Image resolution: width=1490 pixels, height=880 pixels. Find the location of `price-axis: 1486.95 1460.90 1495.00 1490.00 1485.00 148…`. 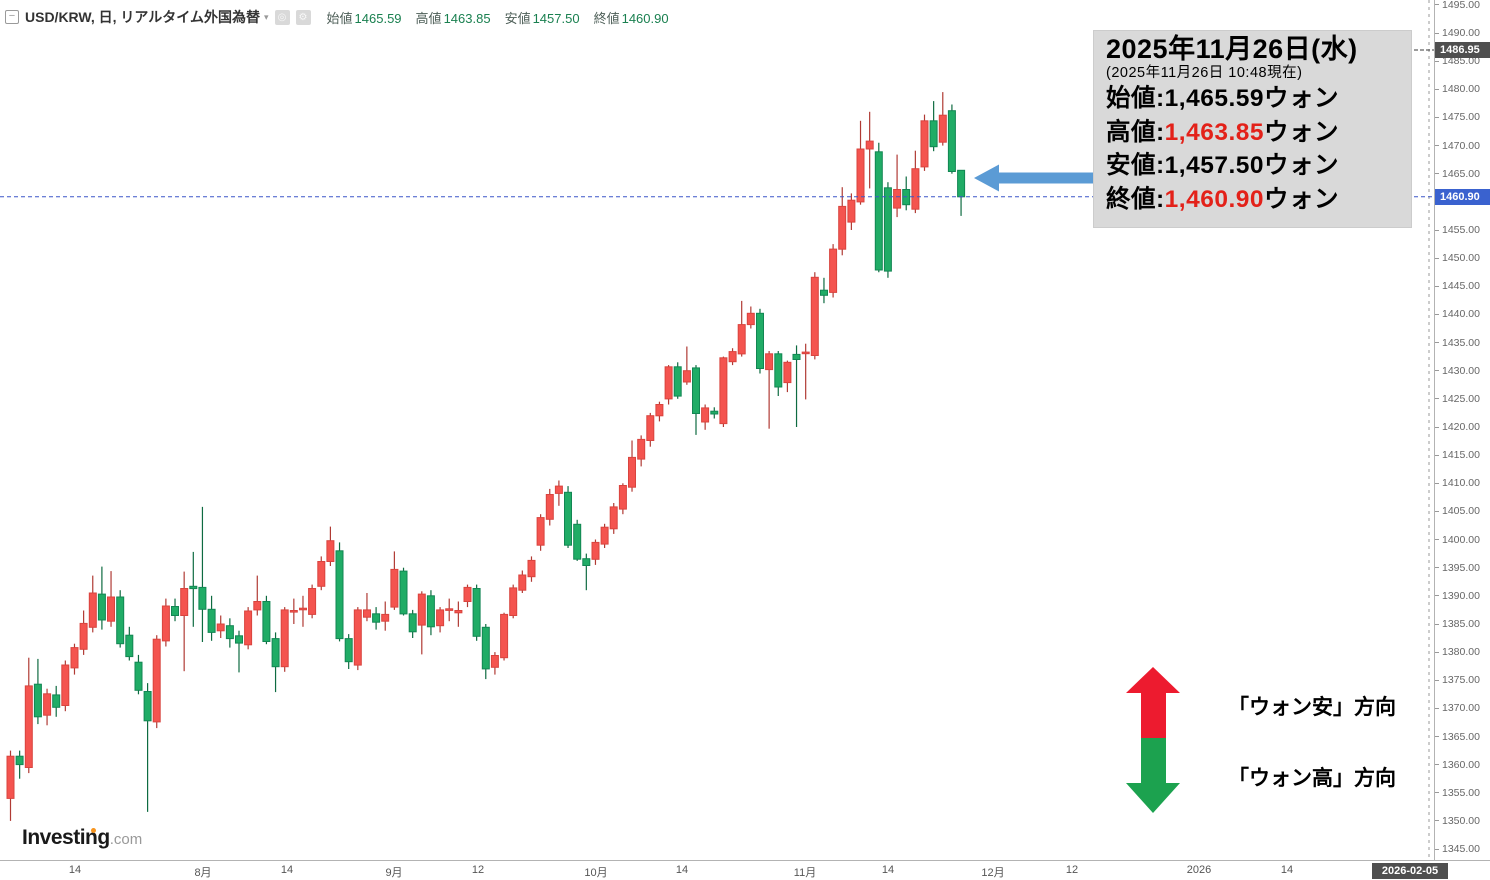

price-axis: 1486.95 1460.90 1495.00 1490.00 1485.00 148… is located at coordinates (1462, 430).